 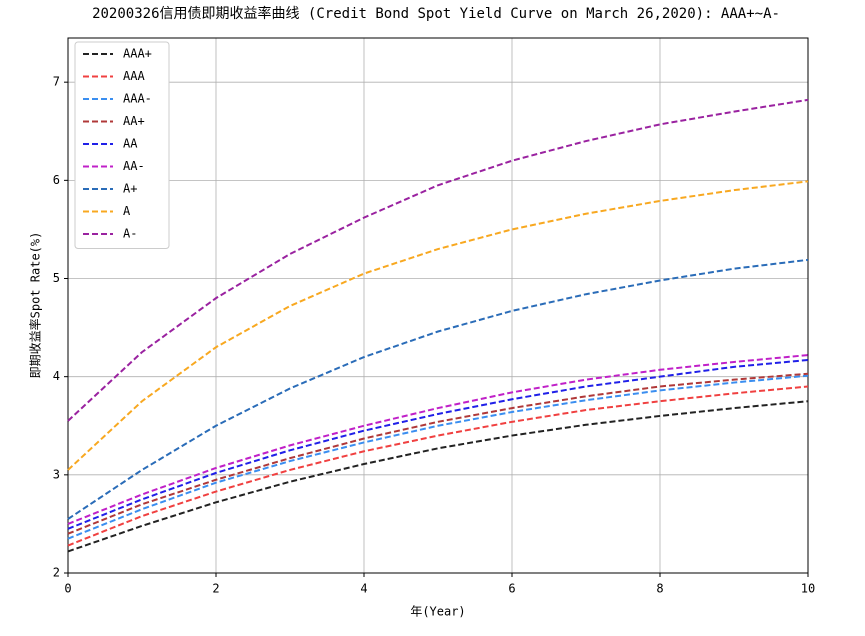 I want to click on x-tick-label: 2, so click(x=215, y=589).